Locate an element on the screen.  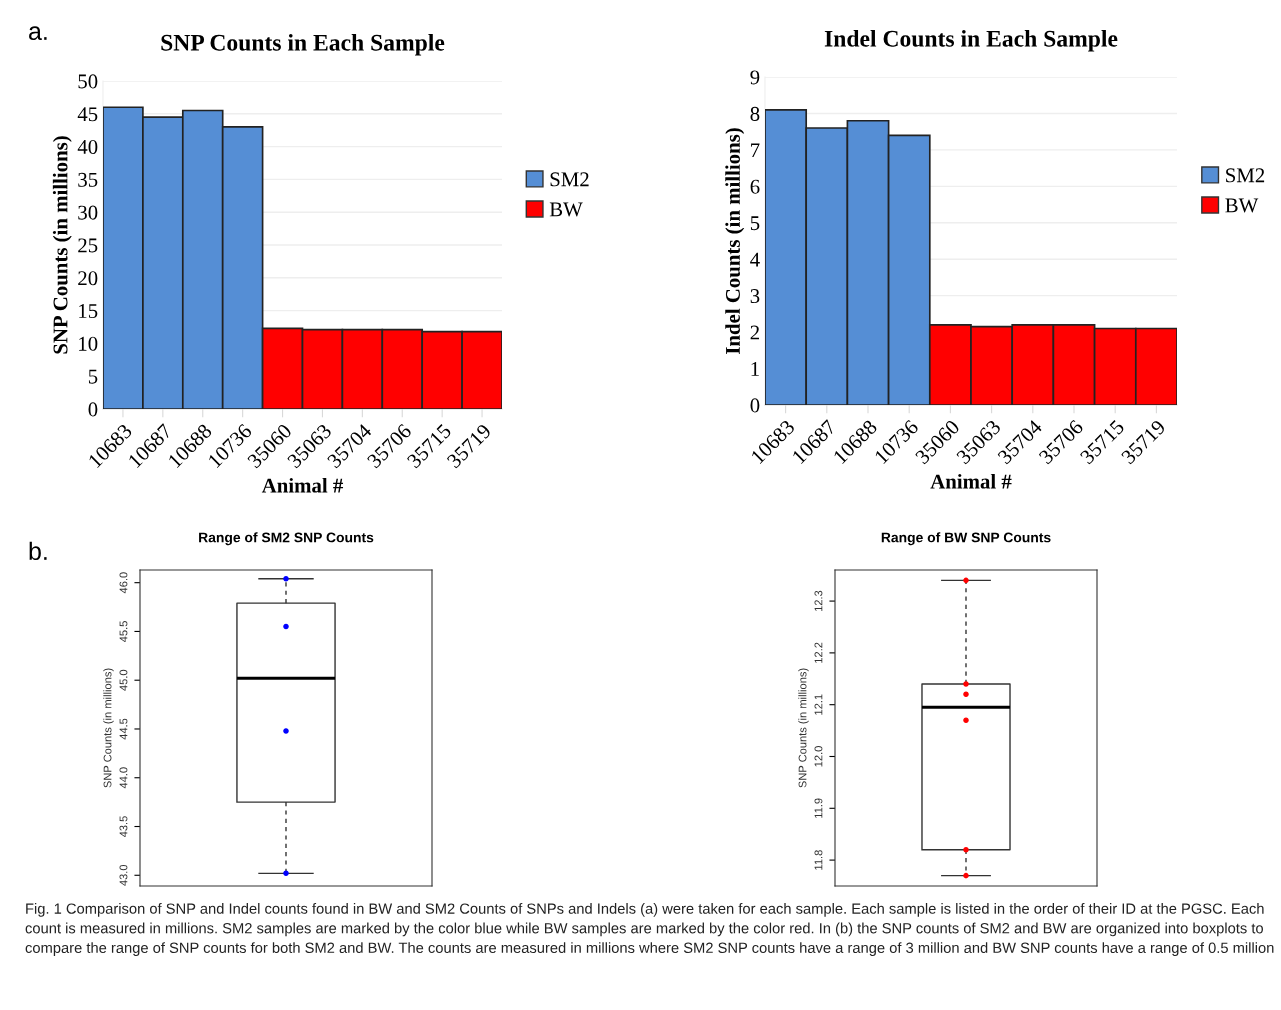
y-tick-label: 44.5 is located at coordinates (123, 729).